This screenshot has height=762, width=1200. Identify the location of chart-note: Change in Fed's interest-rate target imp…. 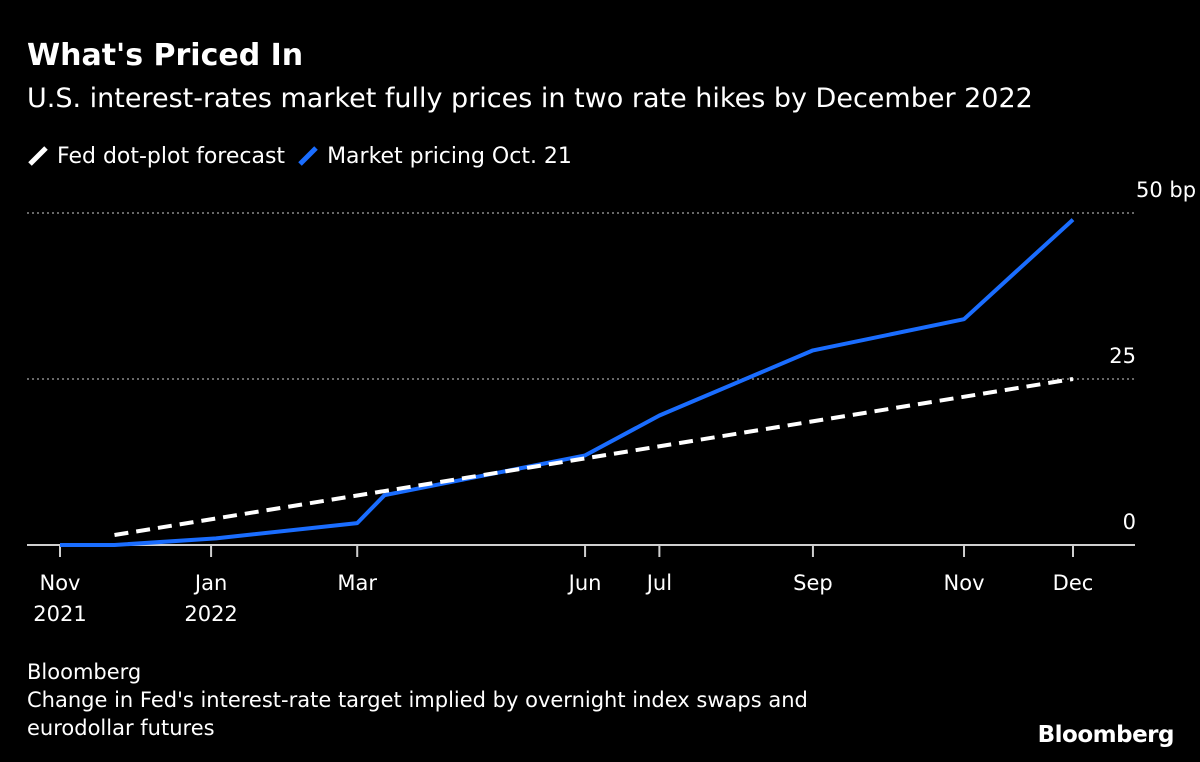
(417, 714).